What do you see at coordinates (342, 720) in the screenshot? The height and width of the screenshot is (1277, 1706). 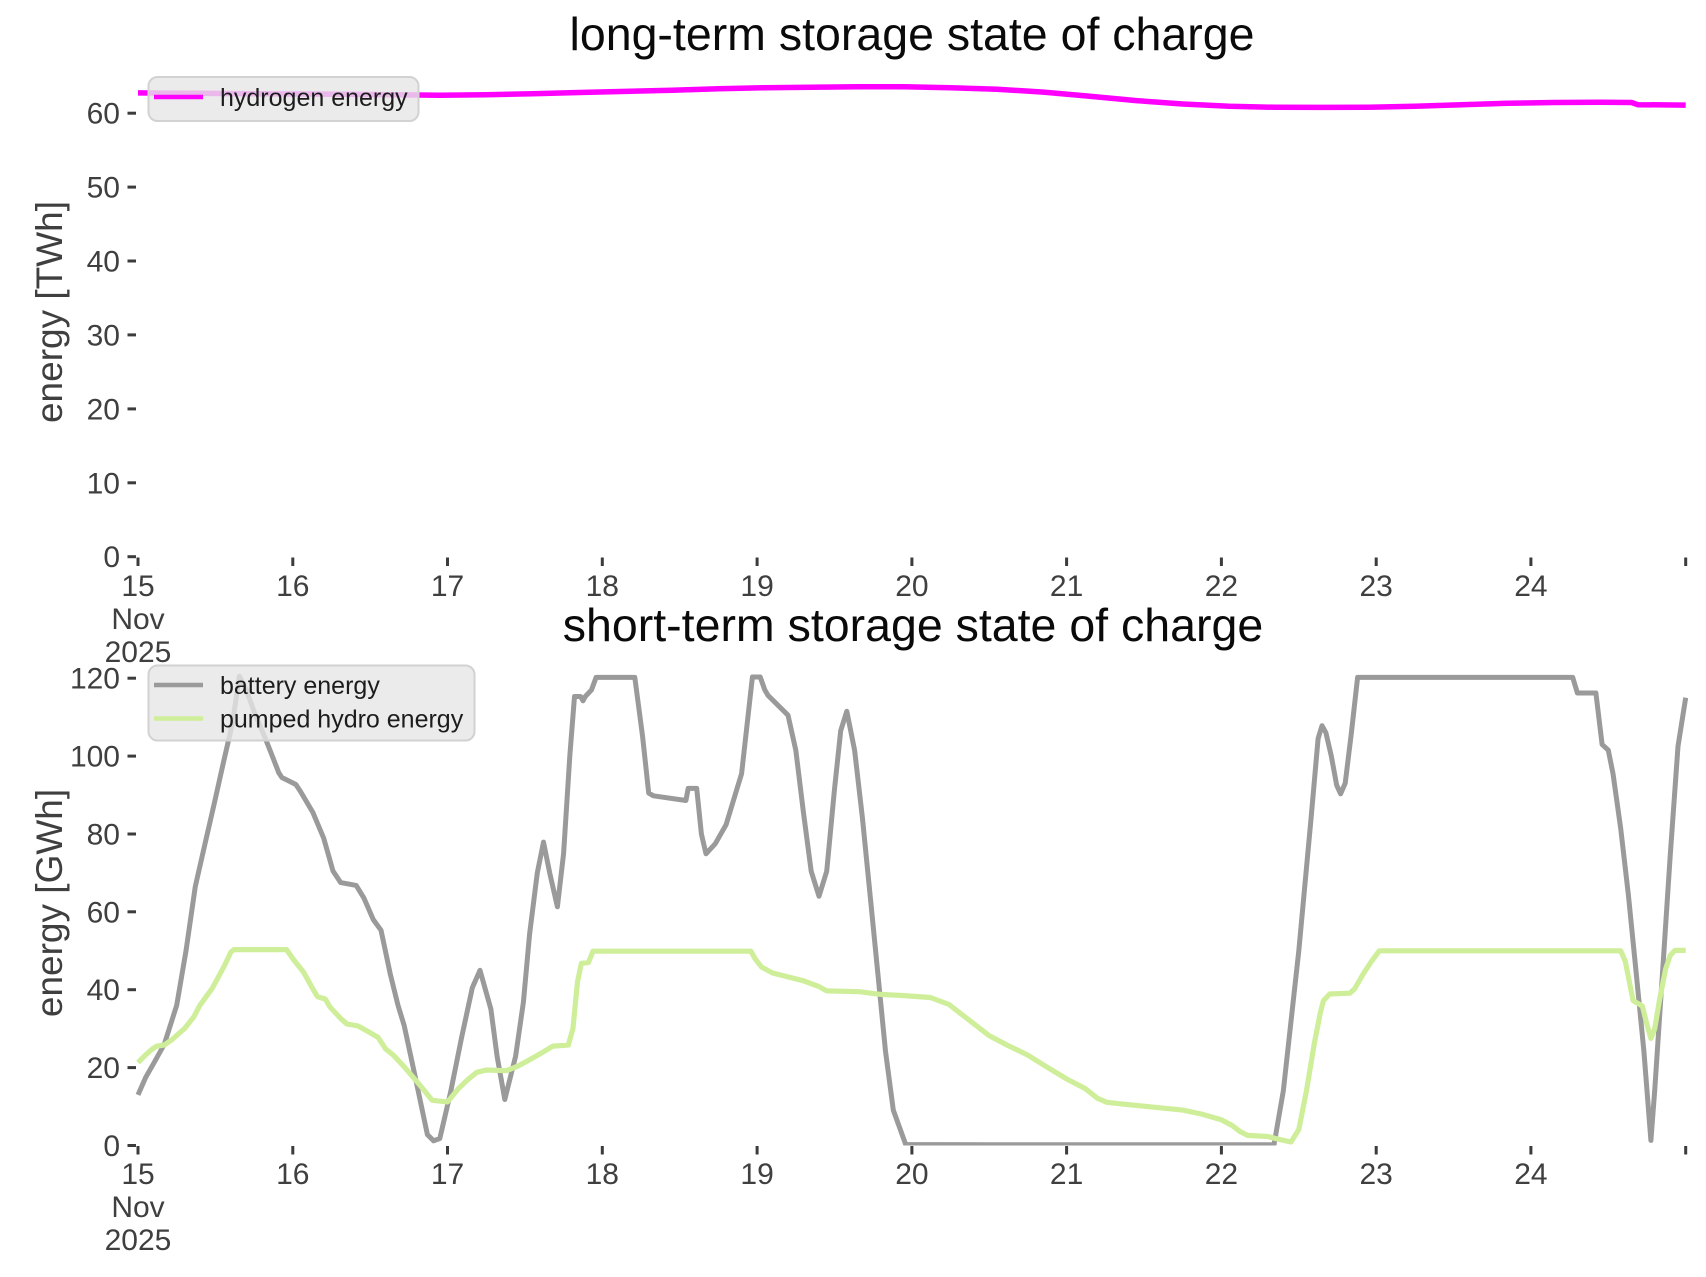 I see `svg-text: pumped hydro energy` at bounding box center [342, 720].